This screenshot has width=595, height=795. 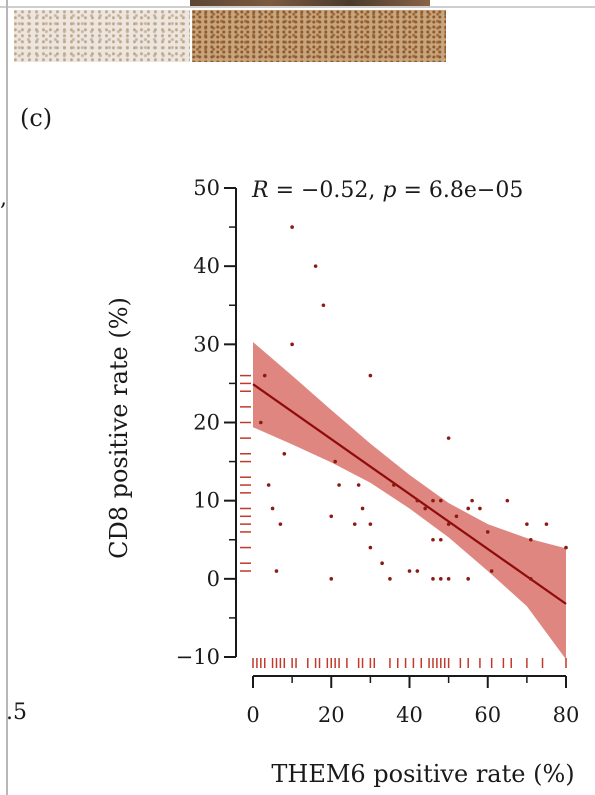 I want to click on r-label: R, so click(x=260, y=190).